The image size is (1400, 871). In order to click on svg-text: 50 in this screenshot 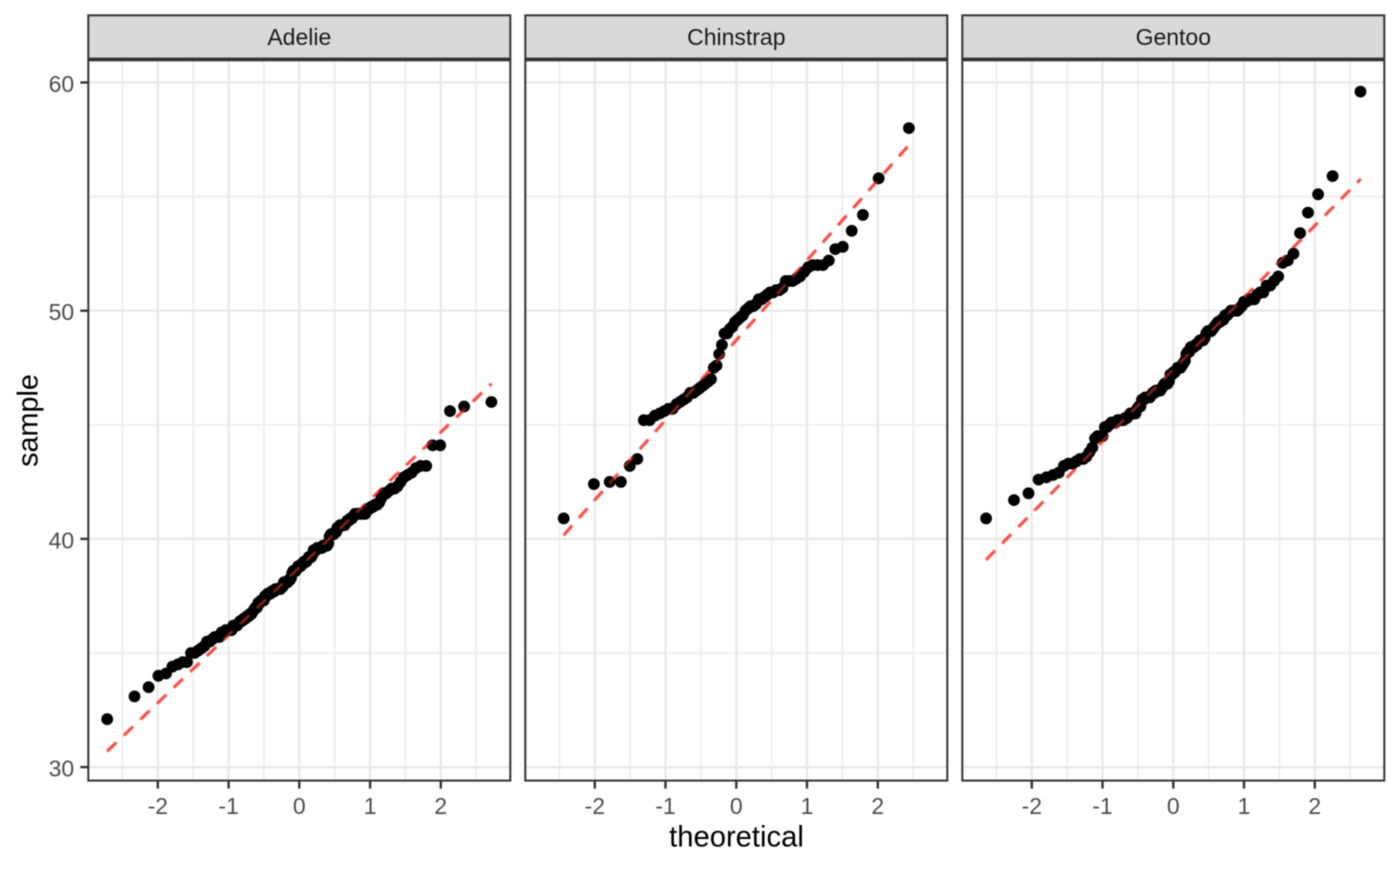, I will do `click(62, 312)`.